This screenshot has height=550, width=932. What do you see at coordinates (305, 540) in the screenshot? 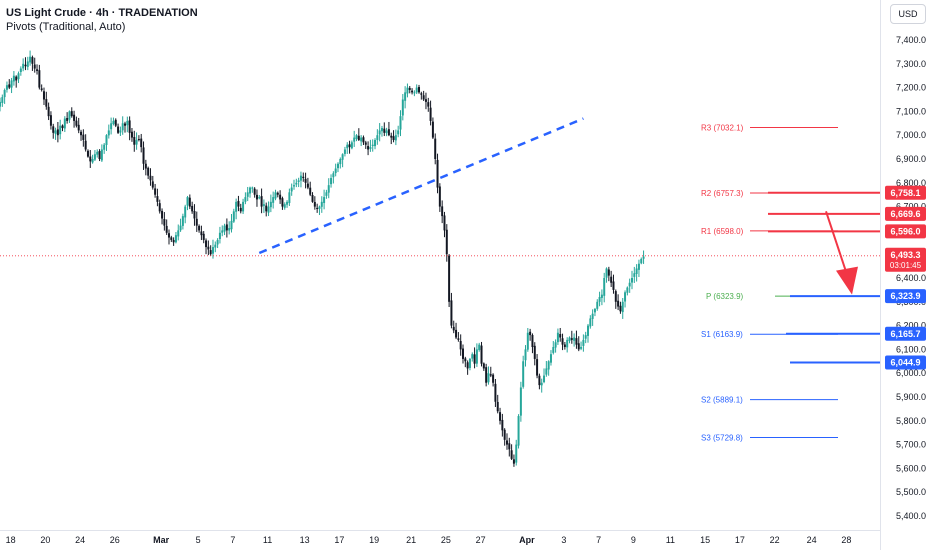
I see `x-tick-label: 13` at bounding box center [305, 540].